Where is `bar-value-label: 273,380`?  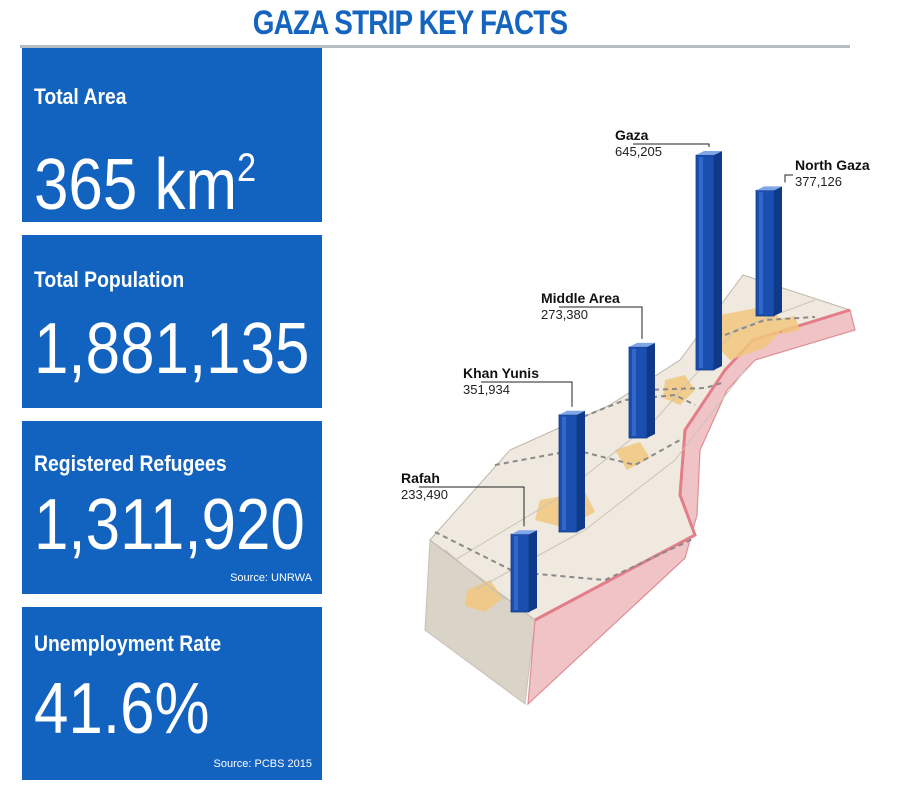
bar-value-label: 273,380 is located at coordinates (564, 314).